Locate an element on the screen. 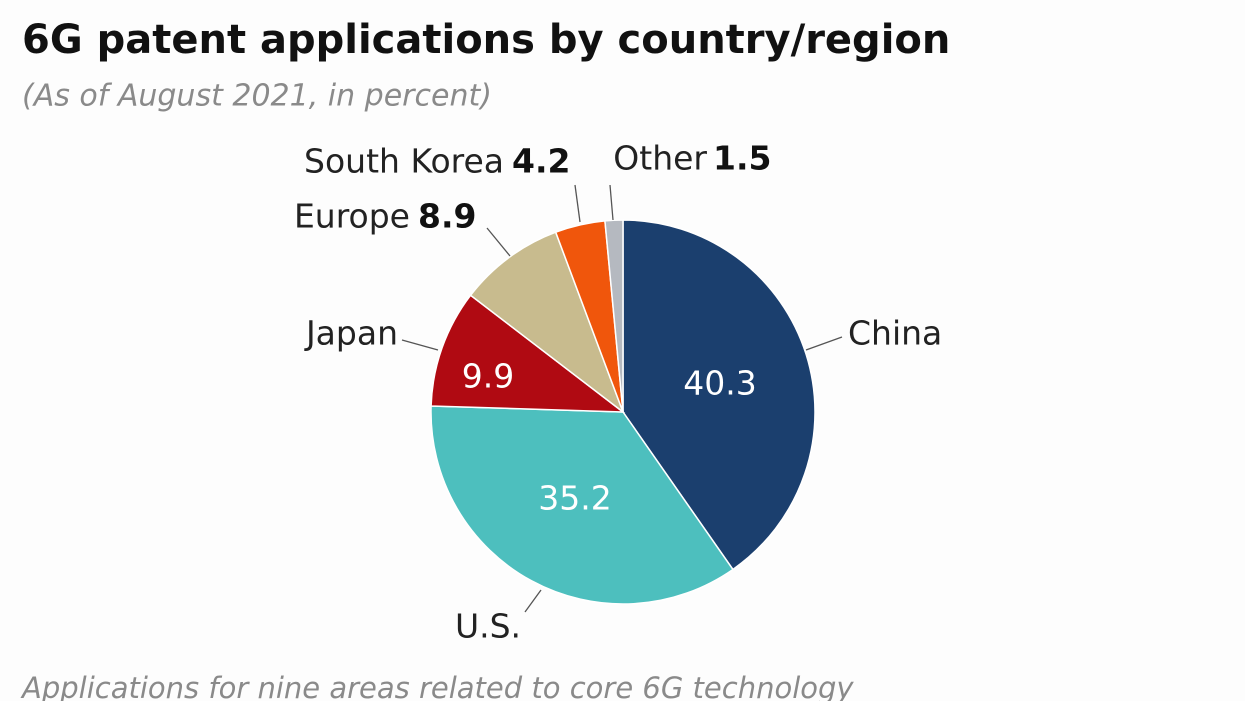 Image resolution: width=1245 pixels, height=701 pixels. slice-label: Europe is located at coordinates (352, 216).